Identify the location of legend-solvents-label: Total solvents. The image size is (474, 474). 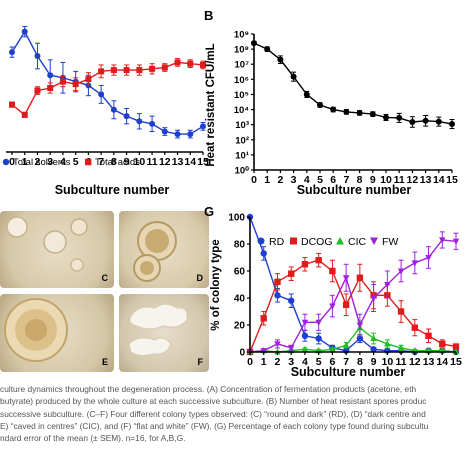
(42, 162).